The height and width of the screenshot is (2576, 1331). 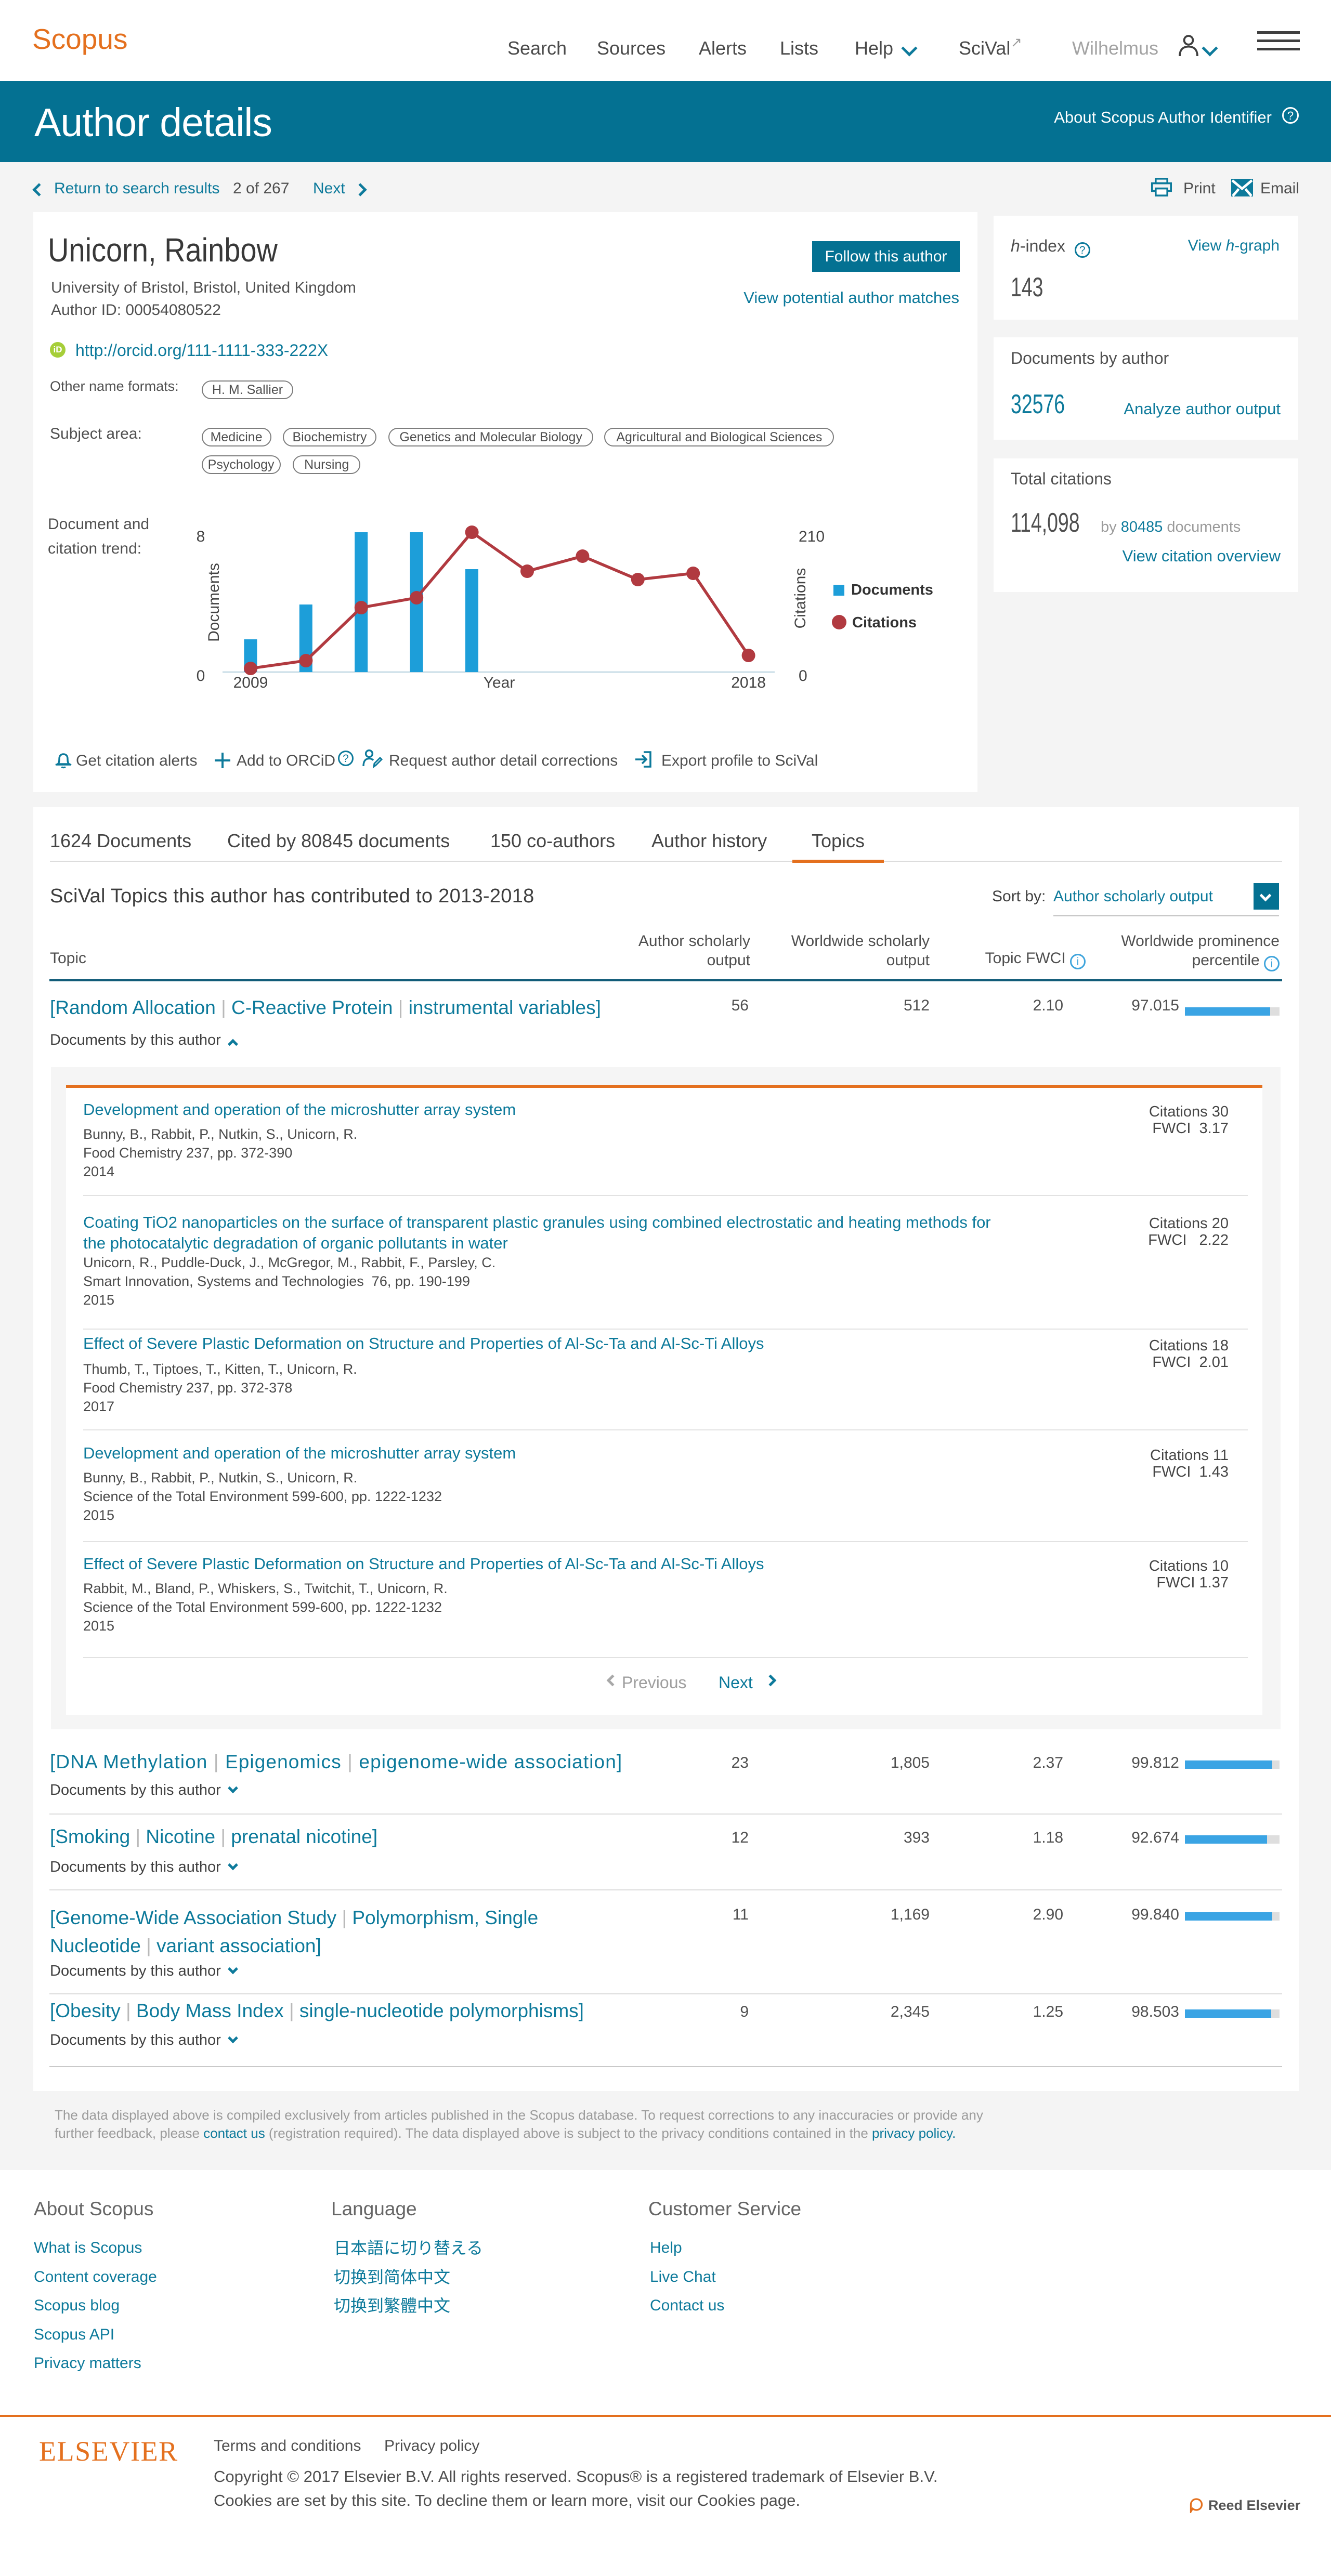 I want to click on svg-text: 210, so click(x=812, y=536).